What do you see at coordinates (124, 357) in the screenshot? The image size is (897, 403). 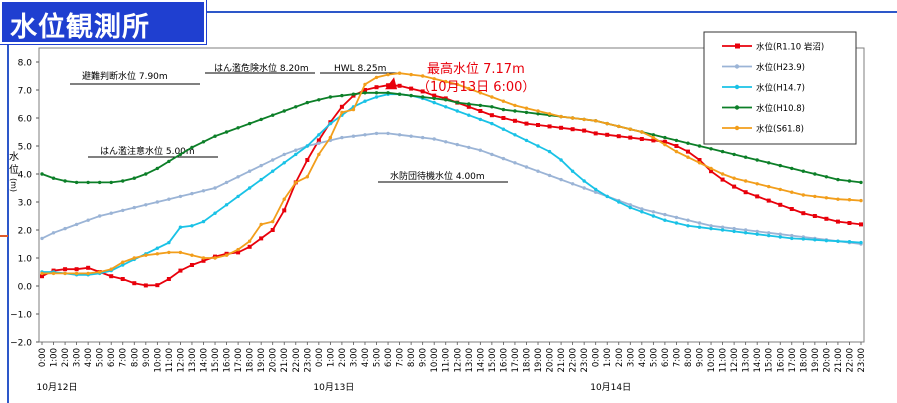 I see `x-tick-label: 7:00` at bounding box center [124, 357].